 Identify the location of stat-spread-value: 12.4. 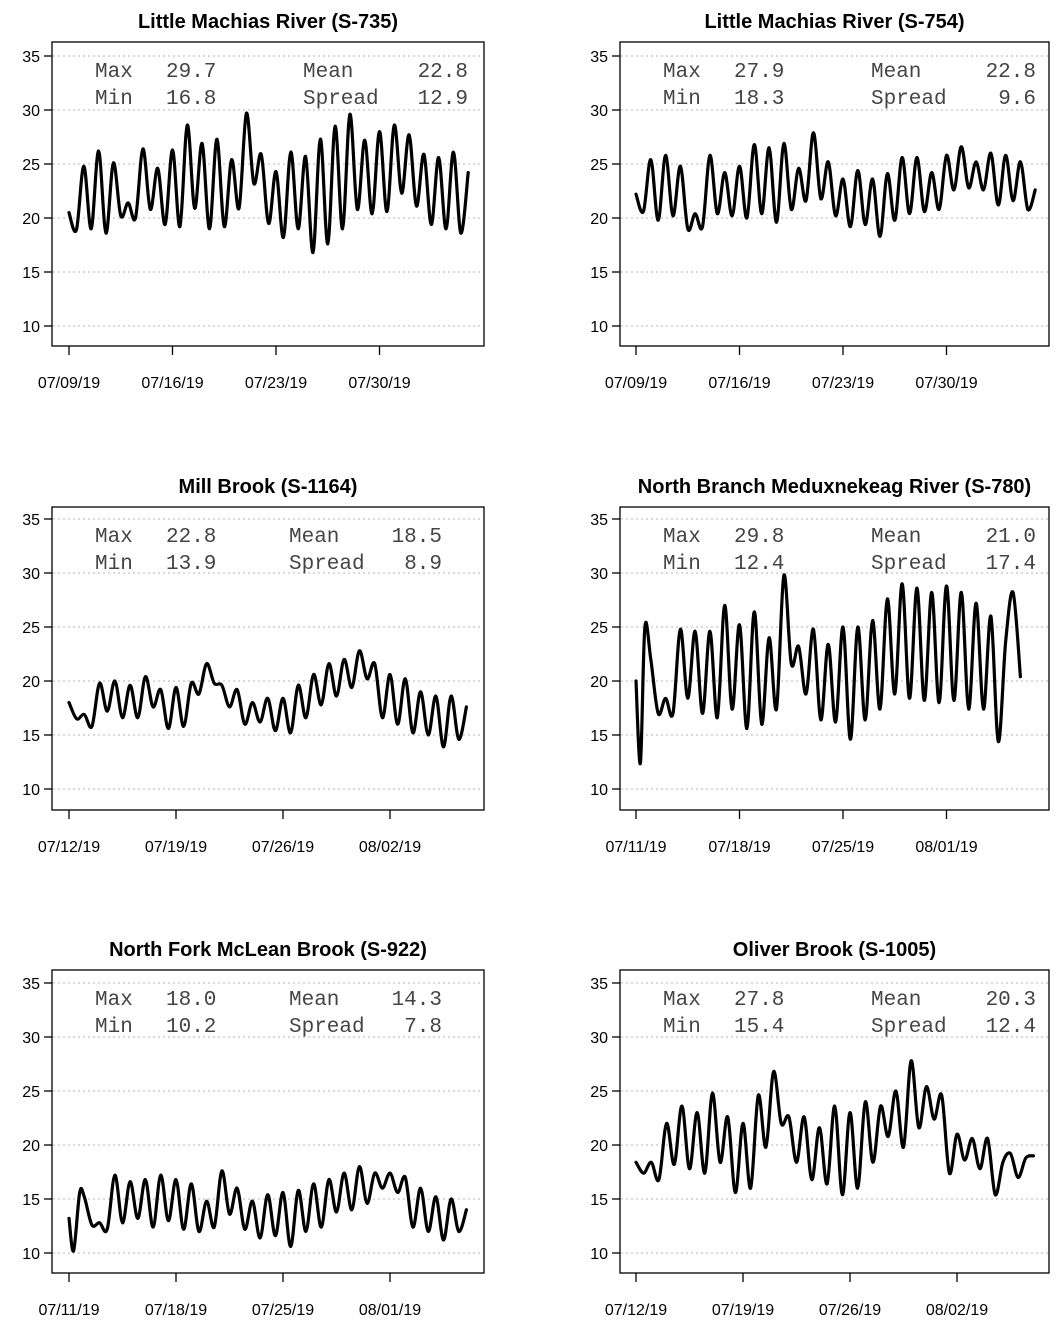
(1011, 1027).